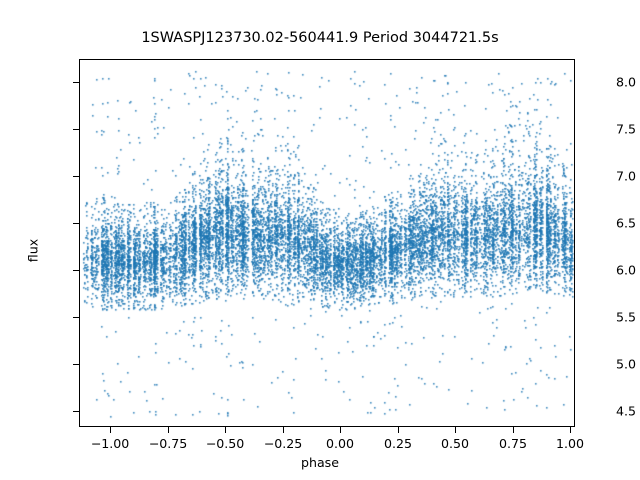 This screenshot has height=480, width=640. What do you see at coordinates (625, 317) in the screenshot?
I see `y-tick-label: 5.5` at bounding box center [625, 317].